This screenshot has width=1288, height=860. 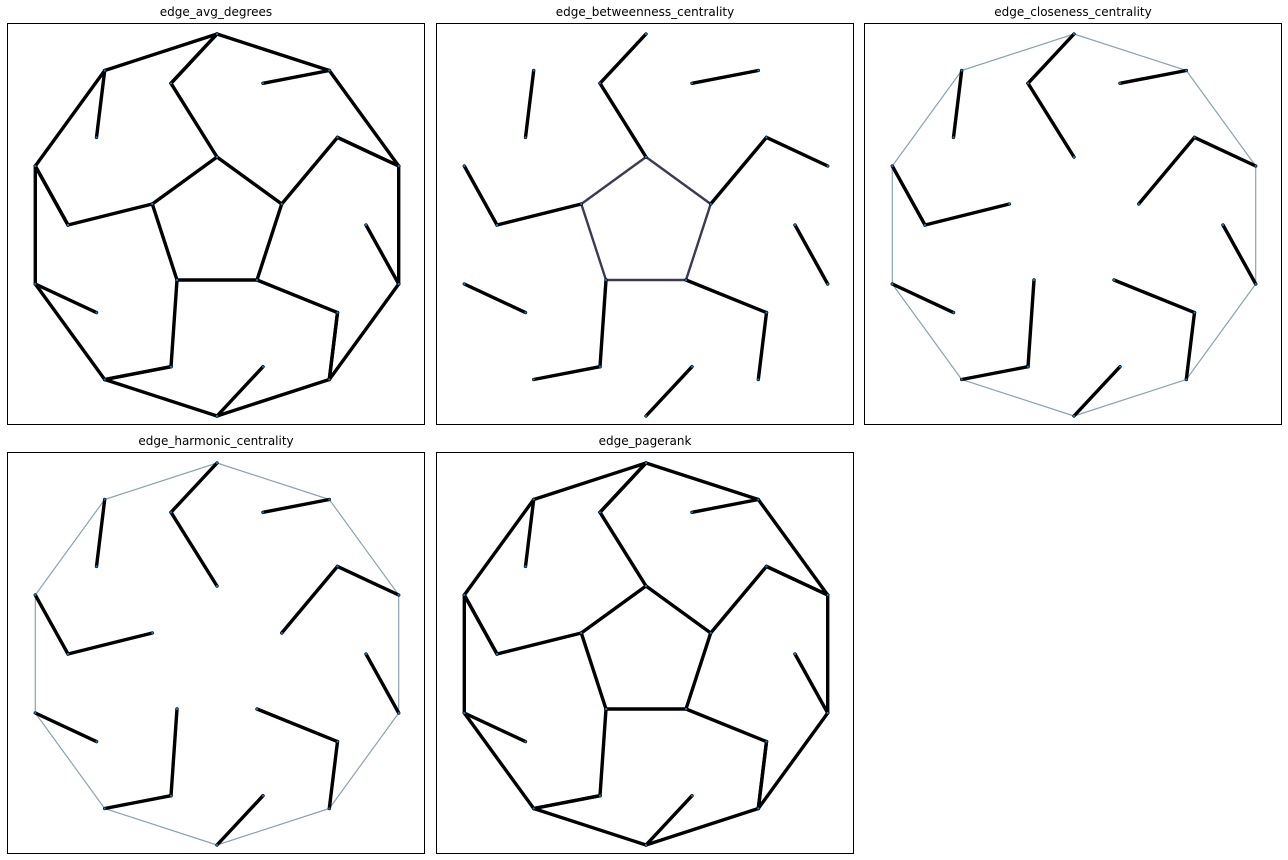 What do you see at coordinates (645, 12) in the screenshot?
I see `panel-title: edge_betweenness_centrality` at bounding box center [645, 12].